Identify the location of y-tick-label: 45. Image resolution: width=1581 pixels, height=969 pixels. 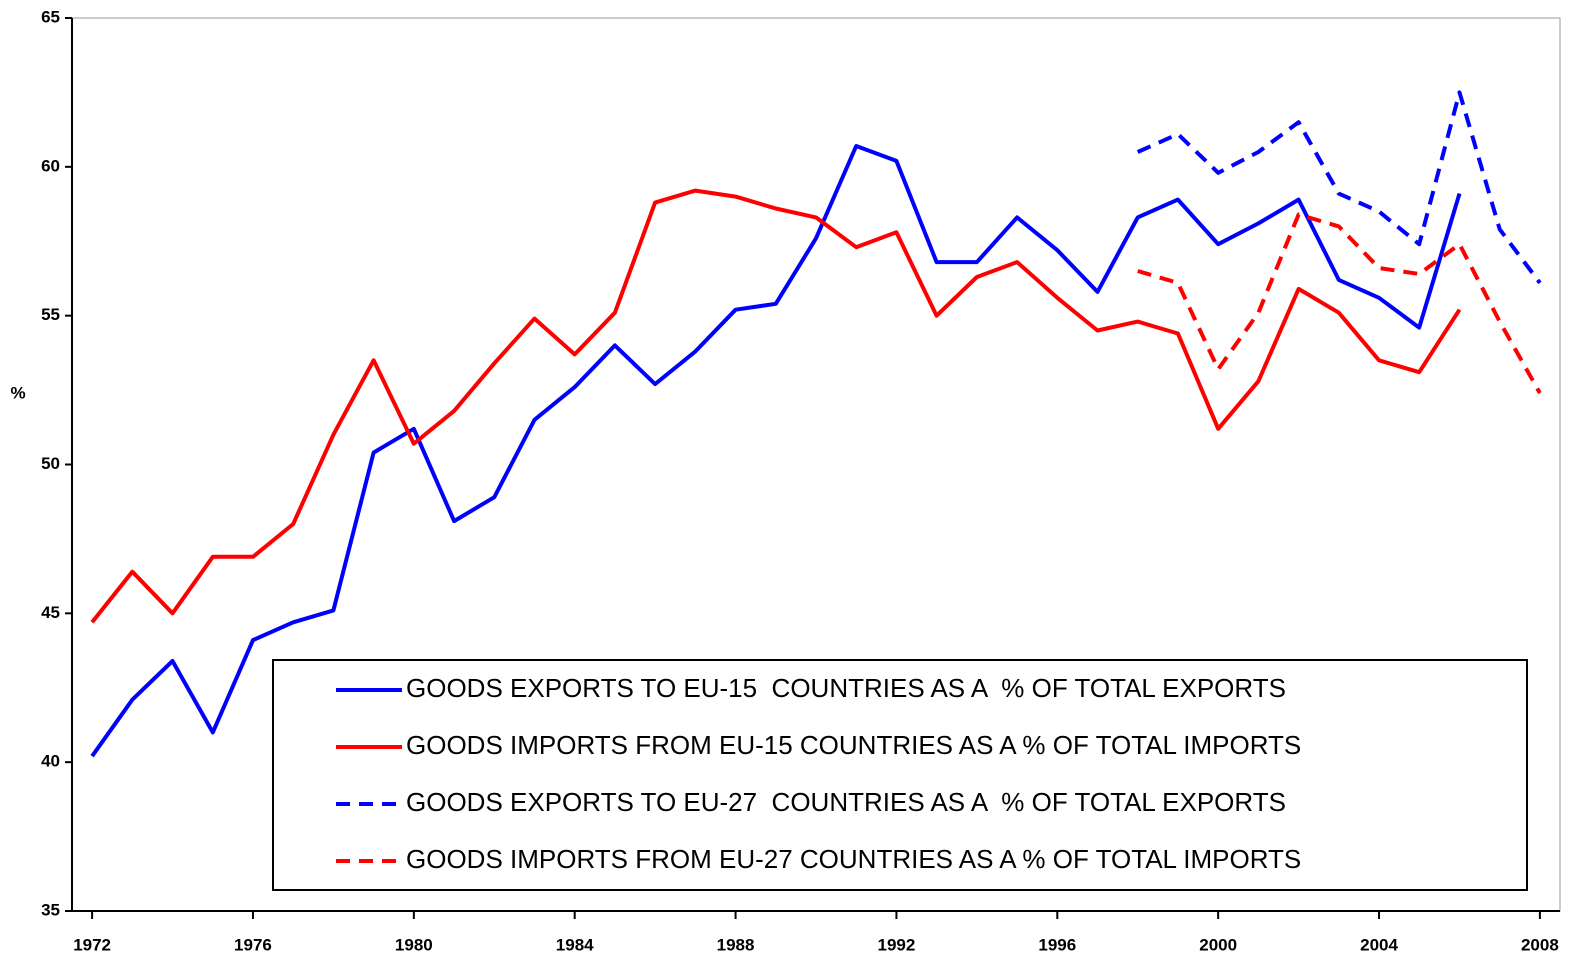
(50, 612).